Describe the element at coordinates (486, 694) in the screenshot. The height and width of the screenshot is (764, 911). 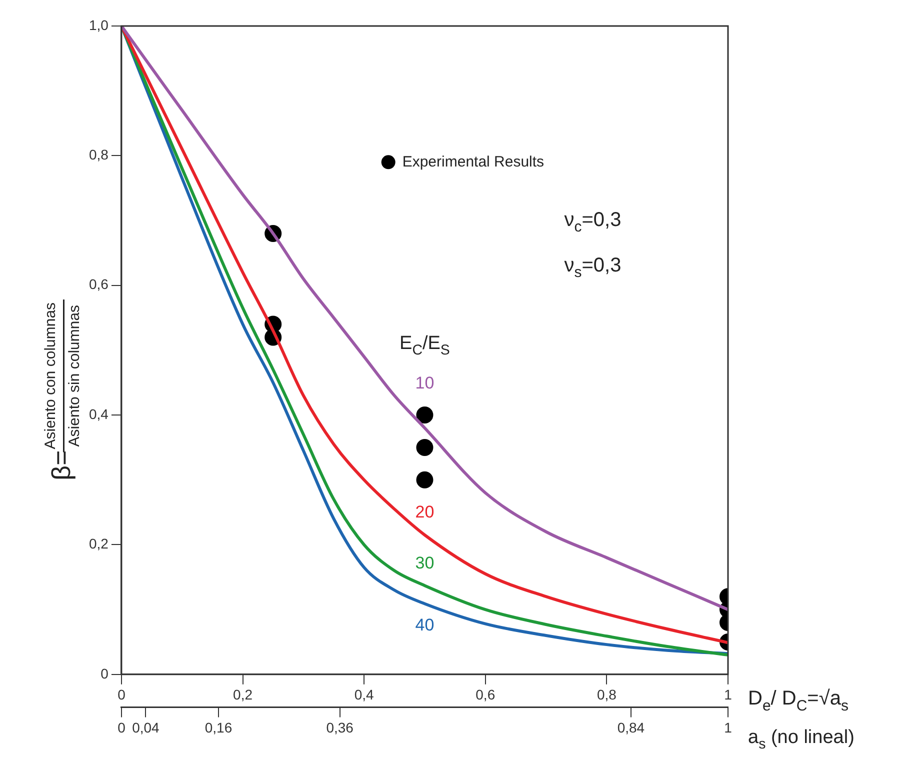
I see `x-tick-label: 0,6` at that location.